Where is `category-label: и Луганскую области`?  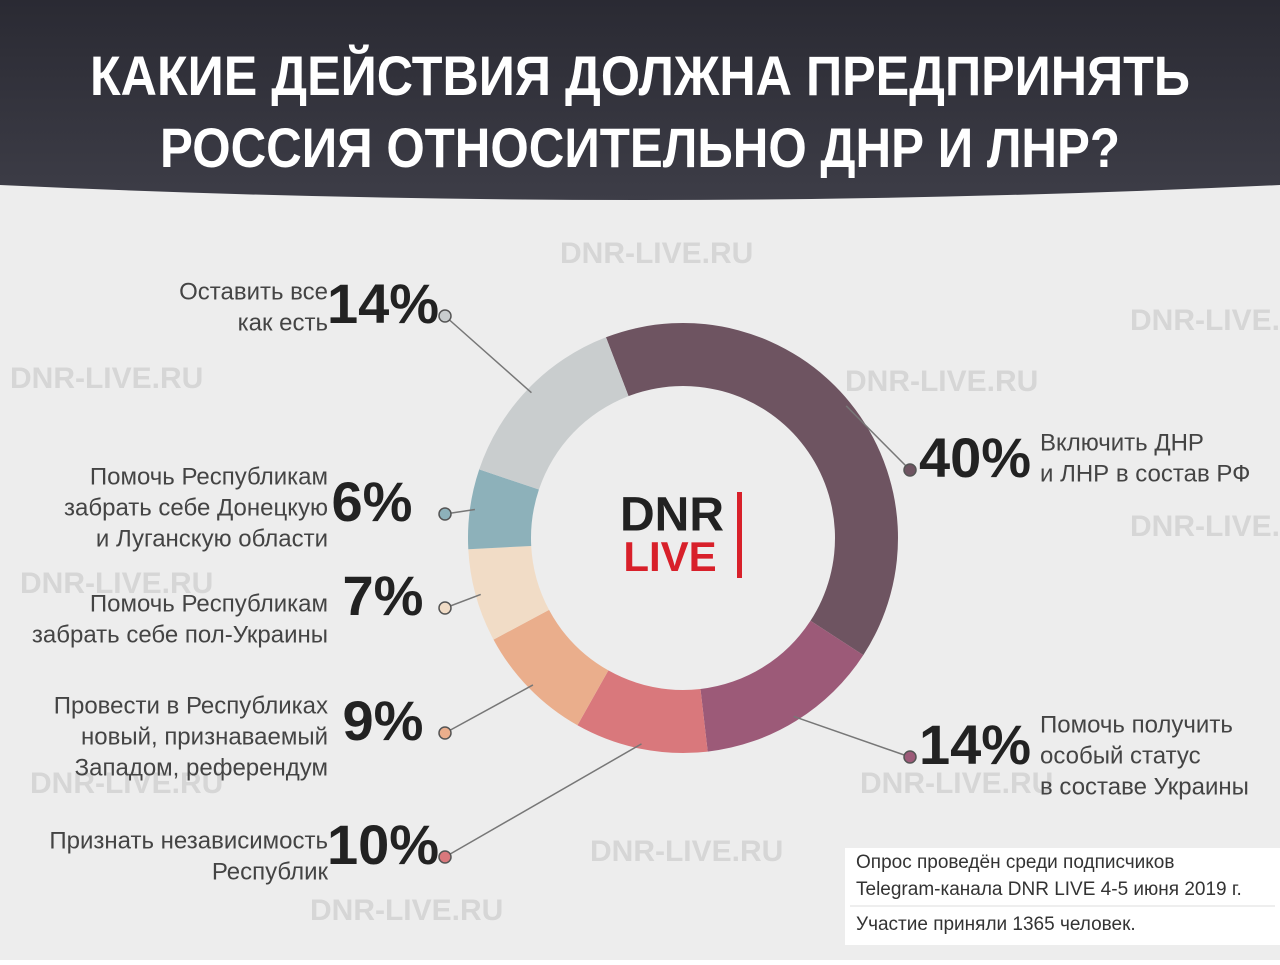 category-label: и Луганскую области is located at coordinates (212, 538).